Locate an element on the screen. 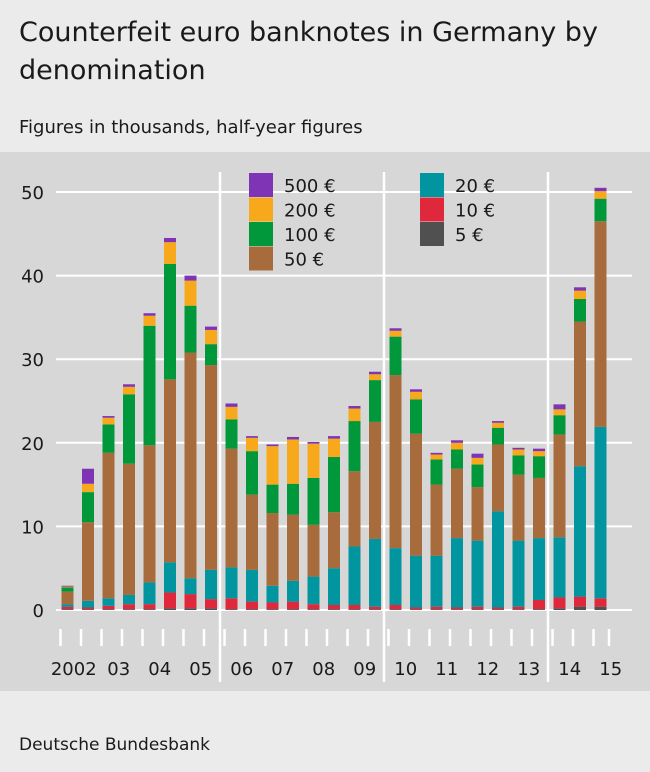 Image resolution: width=650 pixels, height=772 pixels. year-label: 04 is located at coordinates (159, 669).